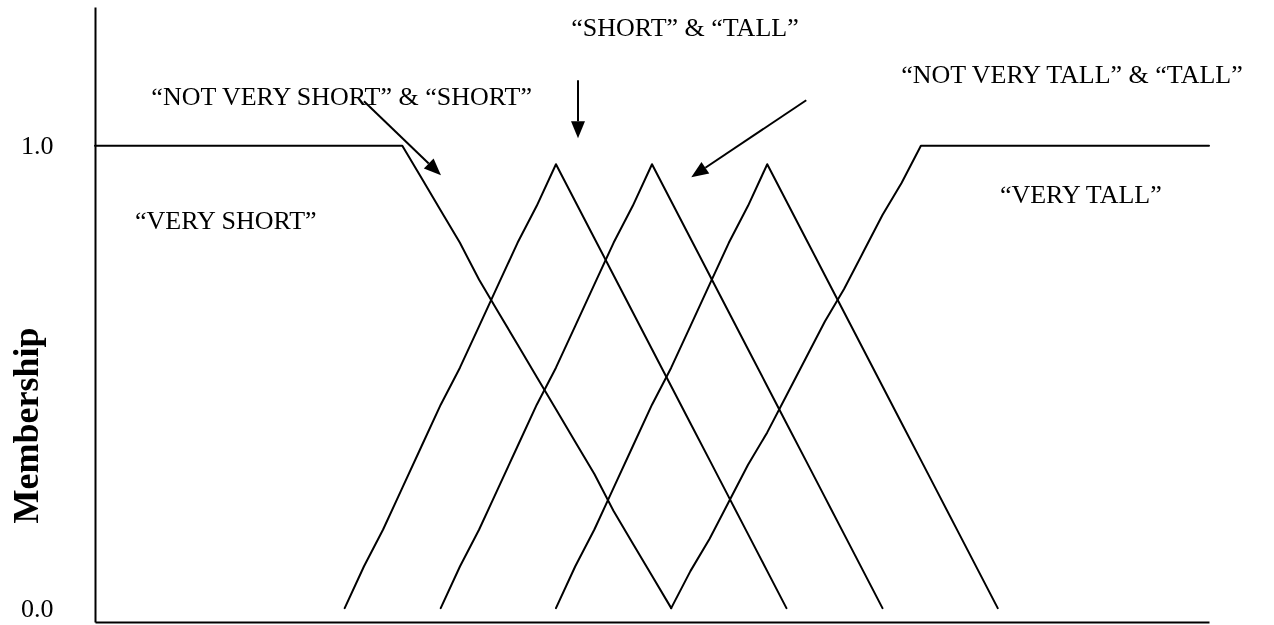 Image resolution: width=1274 pixels, height=625 pixels. I want to click on y-axis-title: Membership, so click(25, 425).